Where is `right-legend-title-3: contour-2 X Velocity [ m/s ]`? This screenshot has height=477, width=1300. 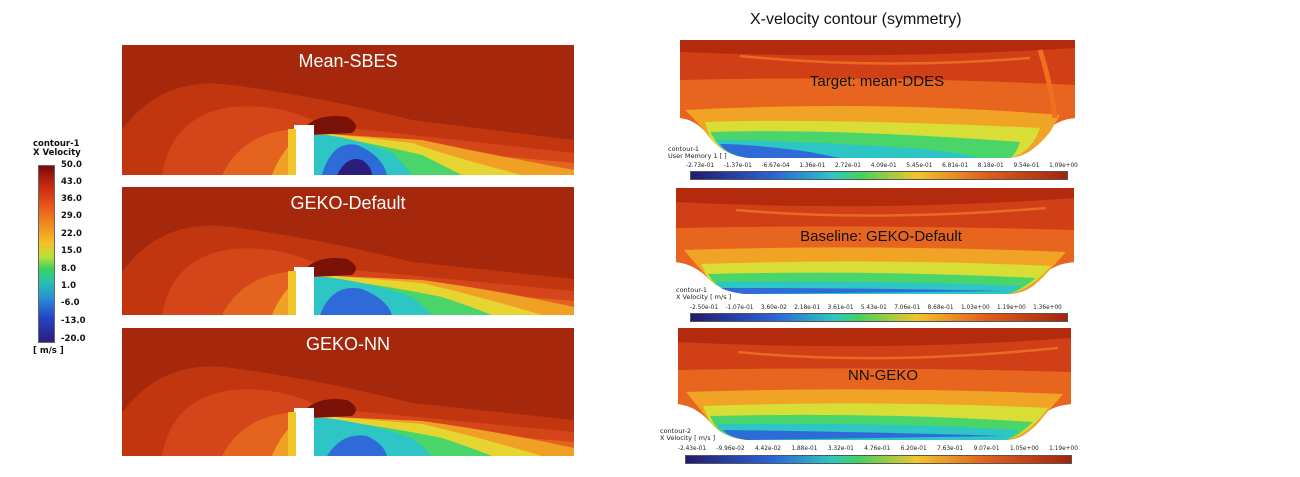 right-legend-title-3: contour-2 X Velocity [ m/s ] is located at coordinates (687, 435).